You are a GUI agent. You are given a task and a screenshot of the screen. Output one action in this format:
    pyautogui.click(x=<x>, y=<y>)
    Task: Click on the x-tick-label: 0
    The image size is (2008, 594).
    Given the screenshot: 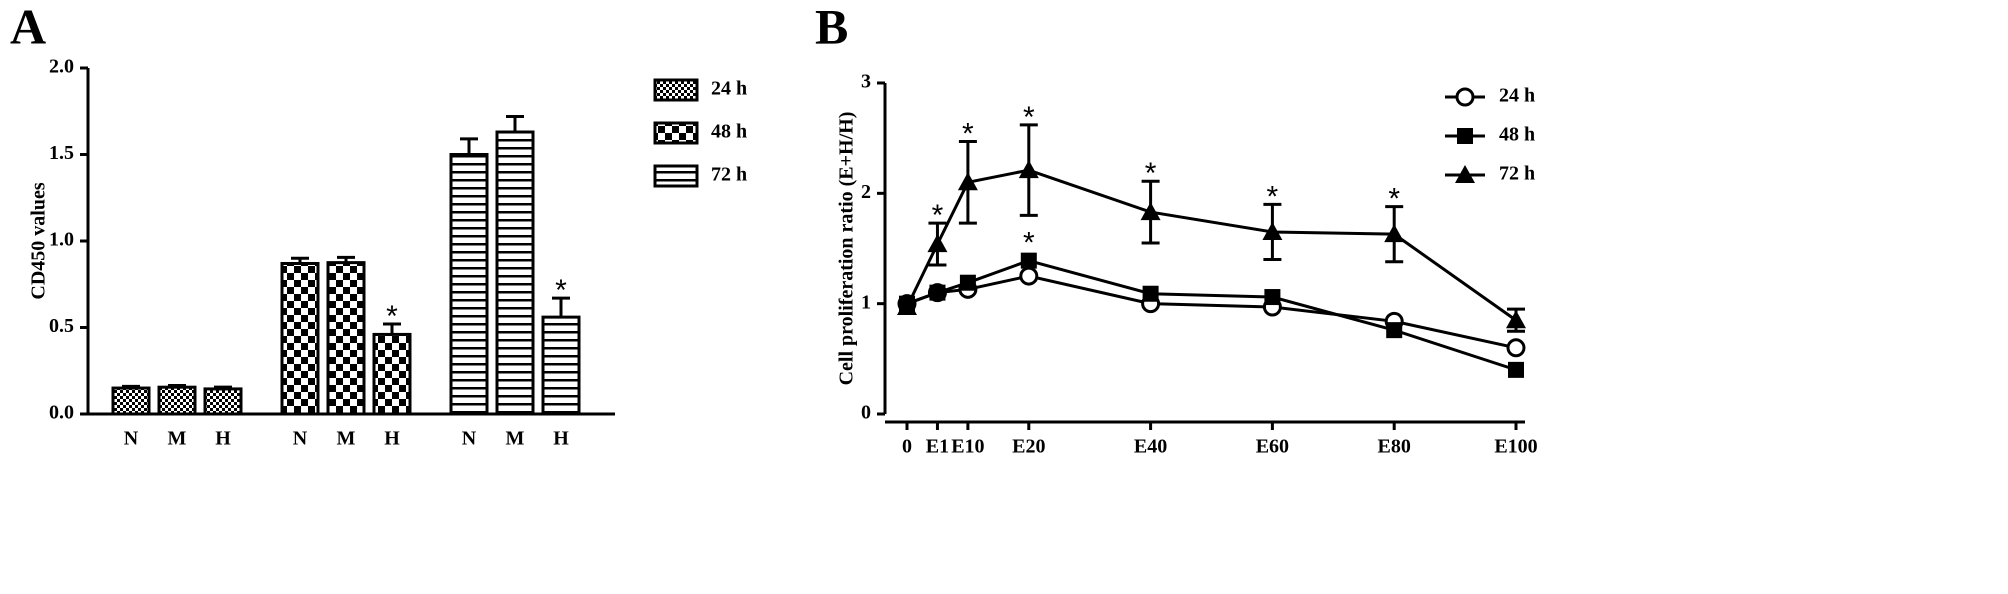 What is the action you would take?
    pyautogui.click(x=907, y=447)
    